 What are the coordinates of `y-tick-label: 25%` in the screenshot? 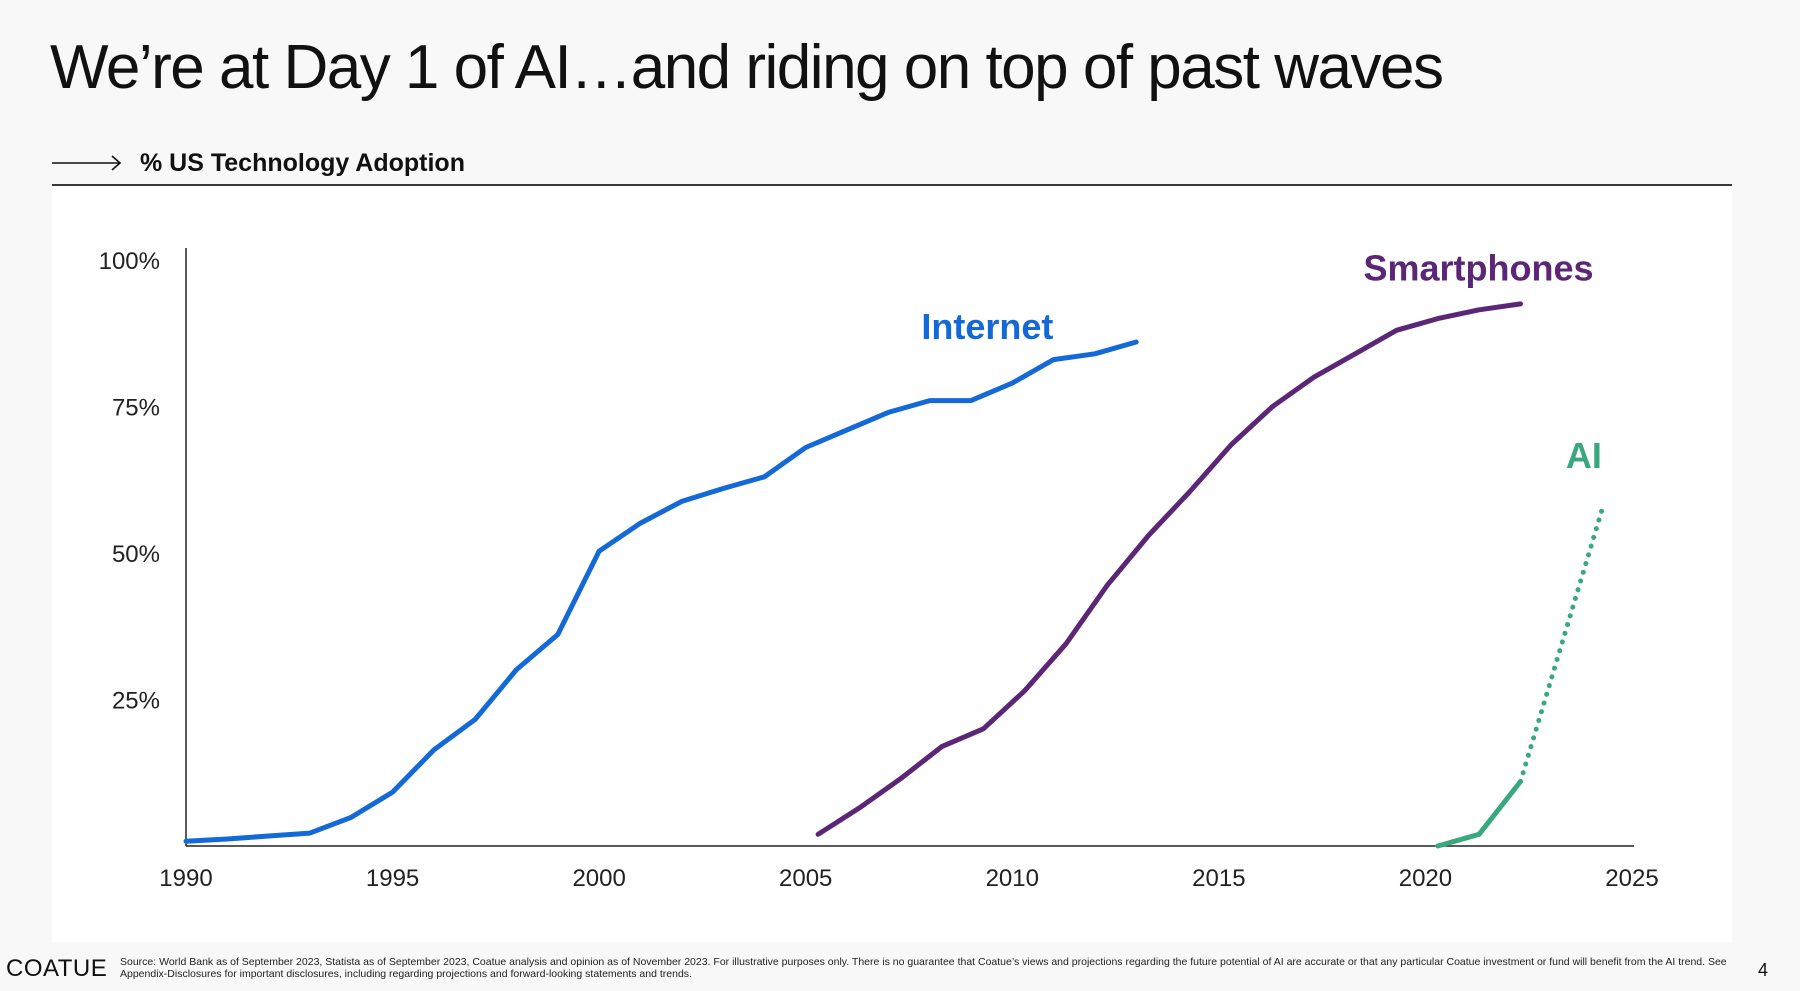 It's located at (136, 701).